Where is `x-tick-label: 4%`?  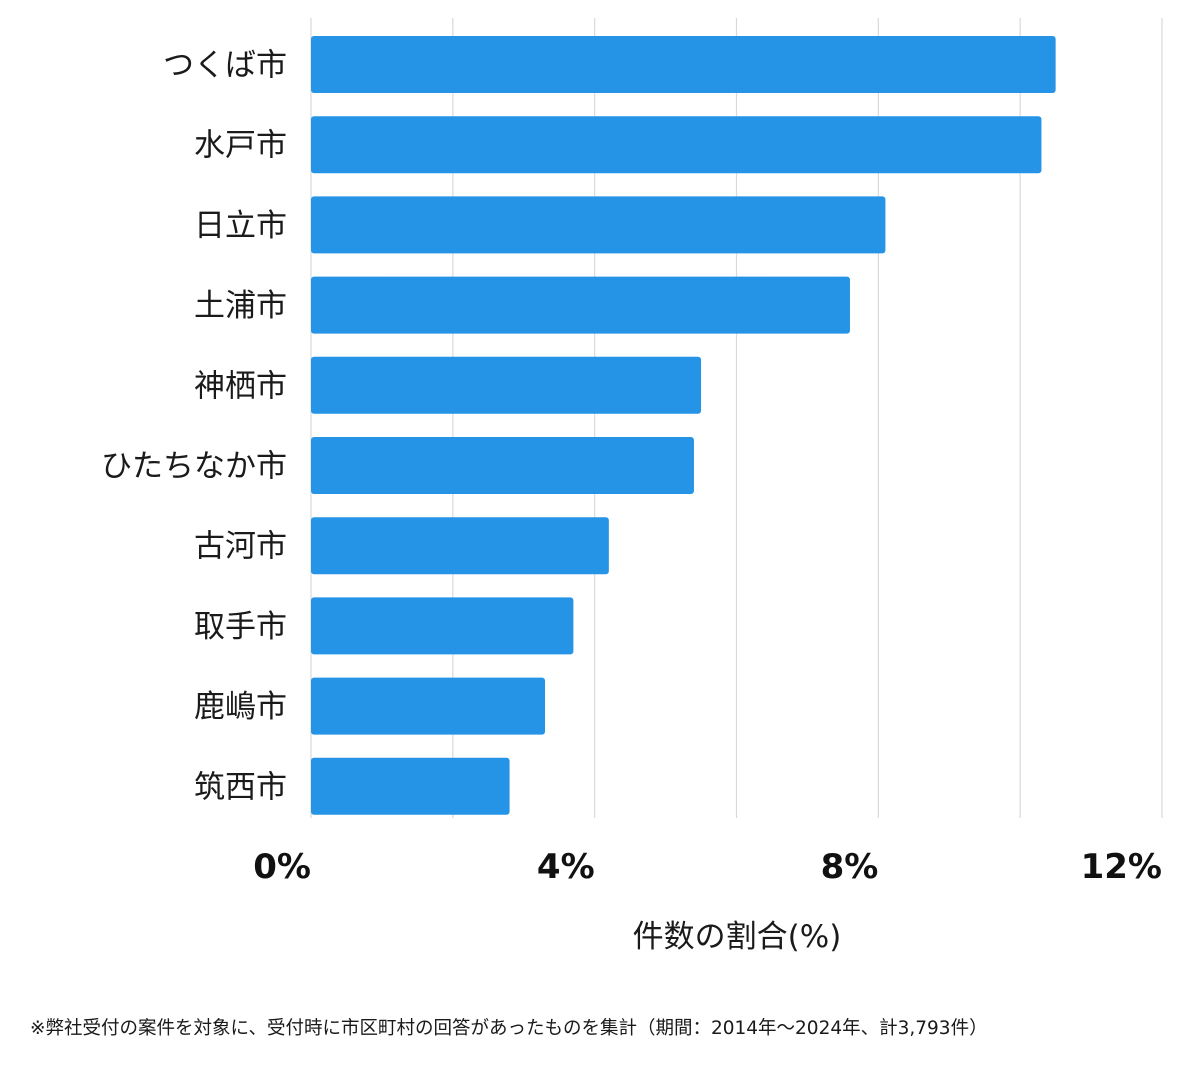
x-tick-label: 4% is located at coordinates (566, 867).